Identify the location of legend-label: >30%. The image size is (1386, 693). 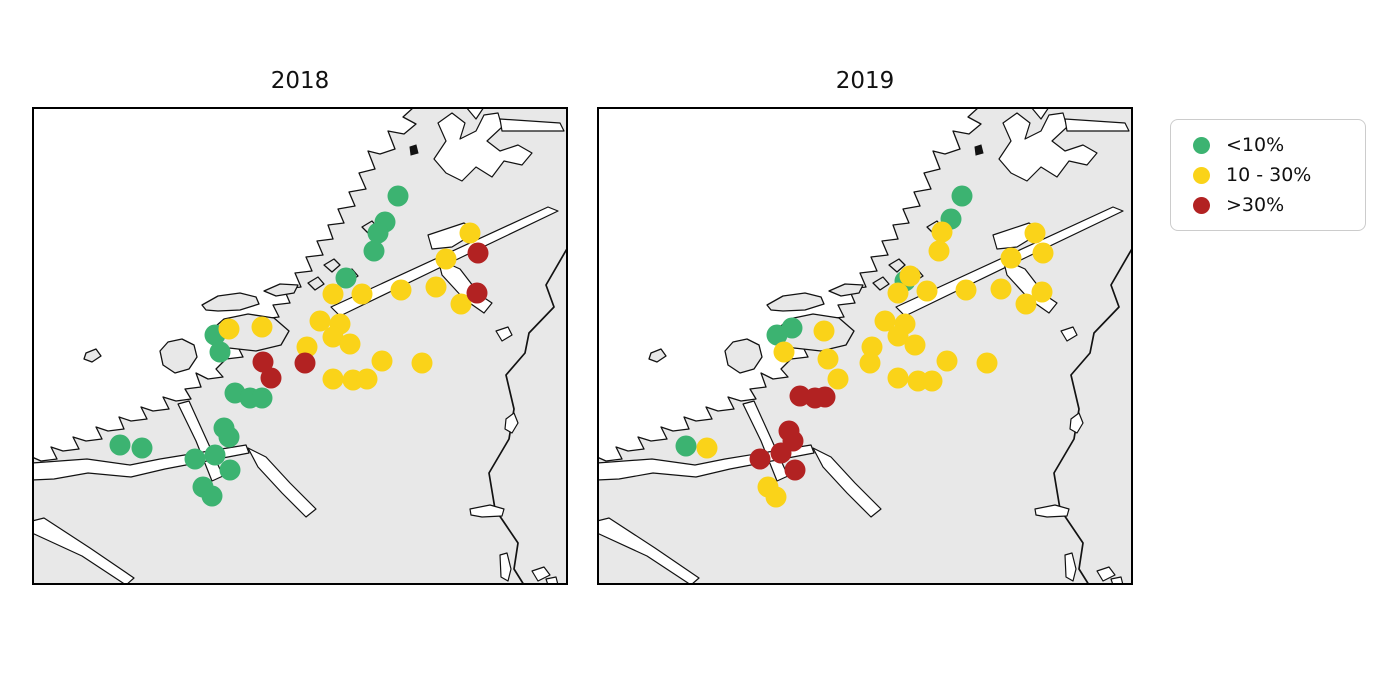
(1255, 205).